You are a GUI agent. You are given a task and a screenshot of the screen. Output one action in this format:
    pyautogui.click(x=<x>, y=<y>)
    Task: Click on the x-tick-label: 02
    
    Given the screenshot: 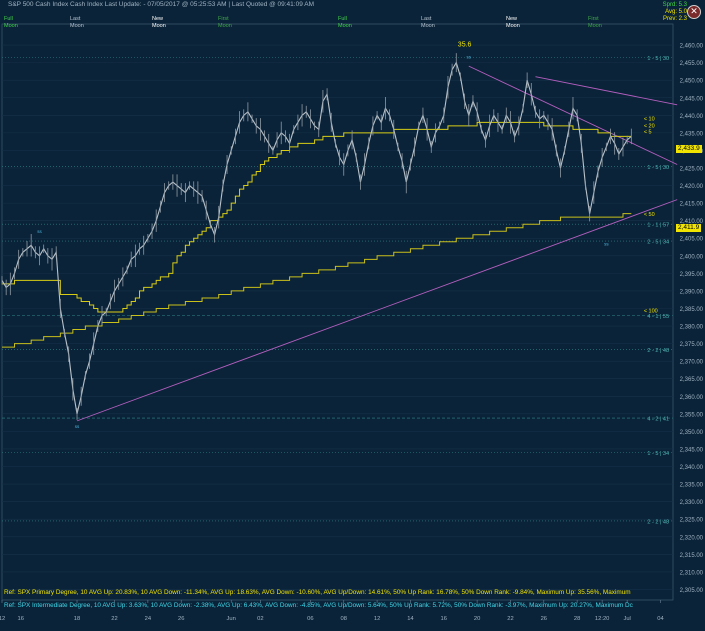 What is the action you would take?
    pyautogui.click(x=260, y=619)
    